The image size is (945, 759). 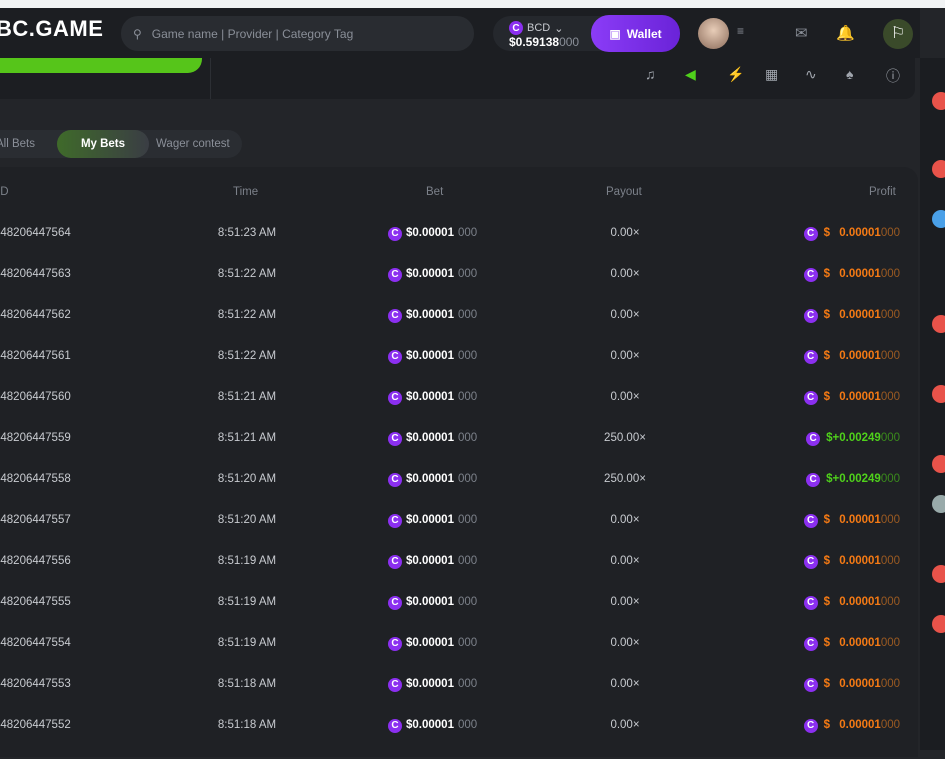 What do you see at coordinates (713, 33) in the screenshot?
I see `user-avatar` at bounding box center [713, 33].